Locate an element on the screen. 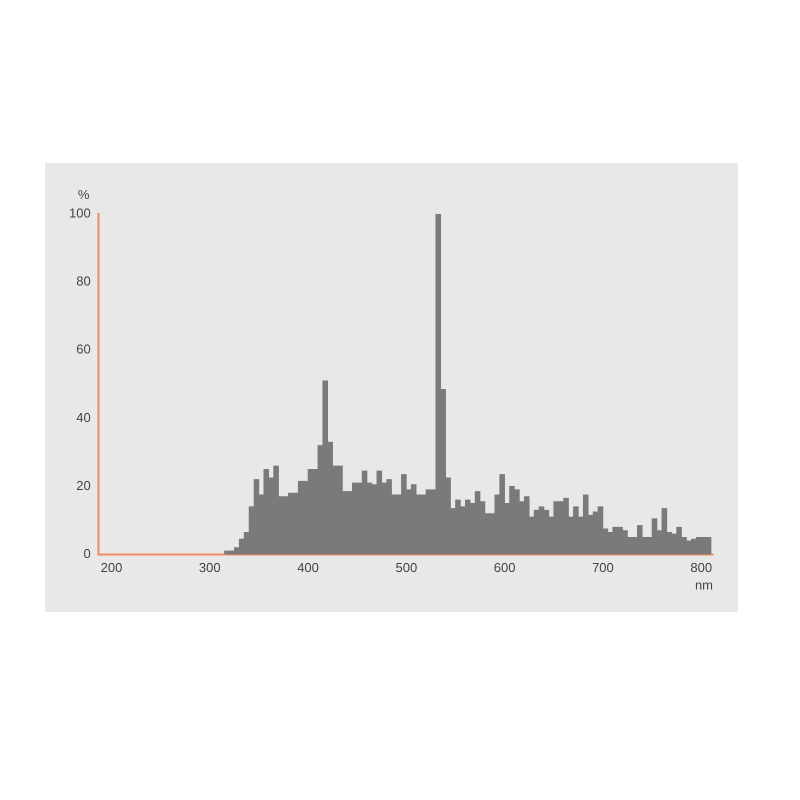  y-tick-label: 80 is located at coordinates (83, 281).